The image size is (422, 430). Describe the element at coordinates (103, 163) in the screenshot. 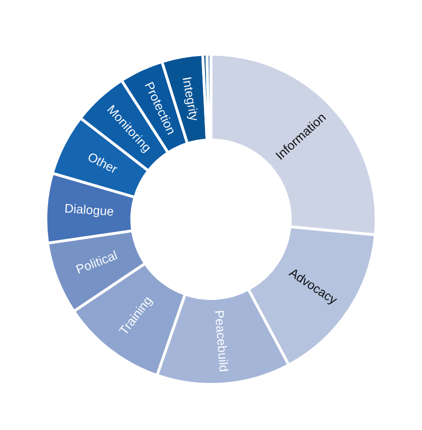

I see `slice-label: Other` at that location.